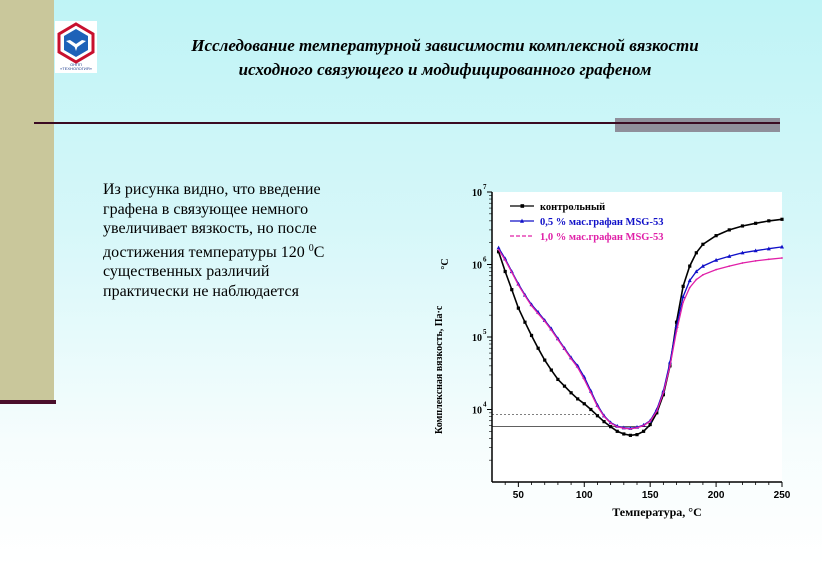 The width and height of the screenshot is (822, 567). What do you see at coordinates (572, 207) in the screenshot?
I see `legend-label: контрольный` at bounding box center [572, 207].